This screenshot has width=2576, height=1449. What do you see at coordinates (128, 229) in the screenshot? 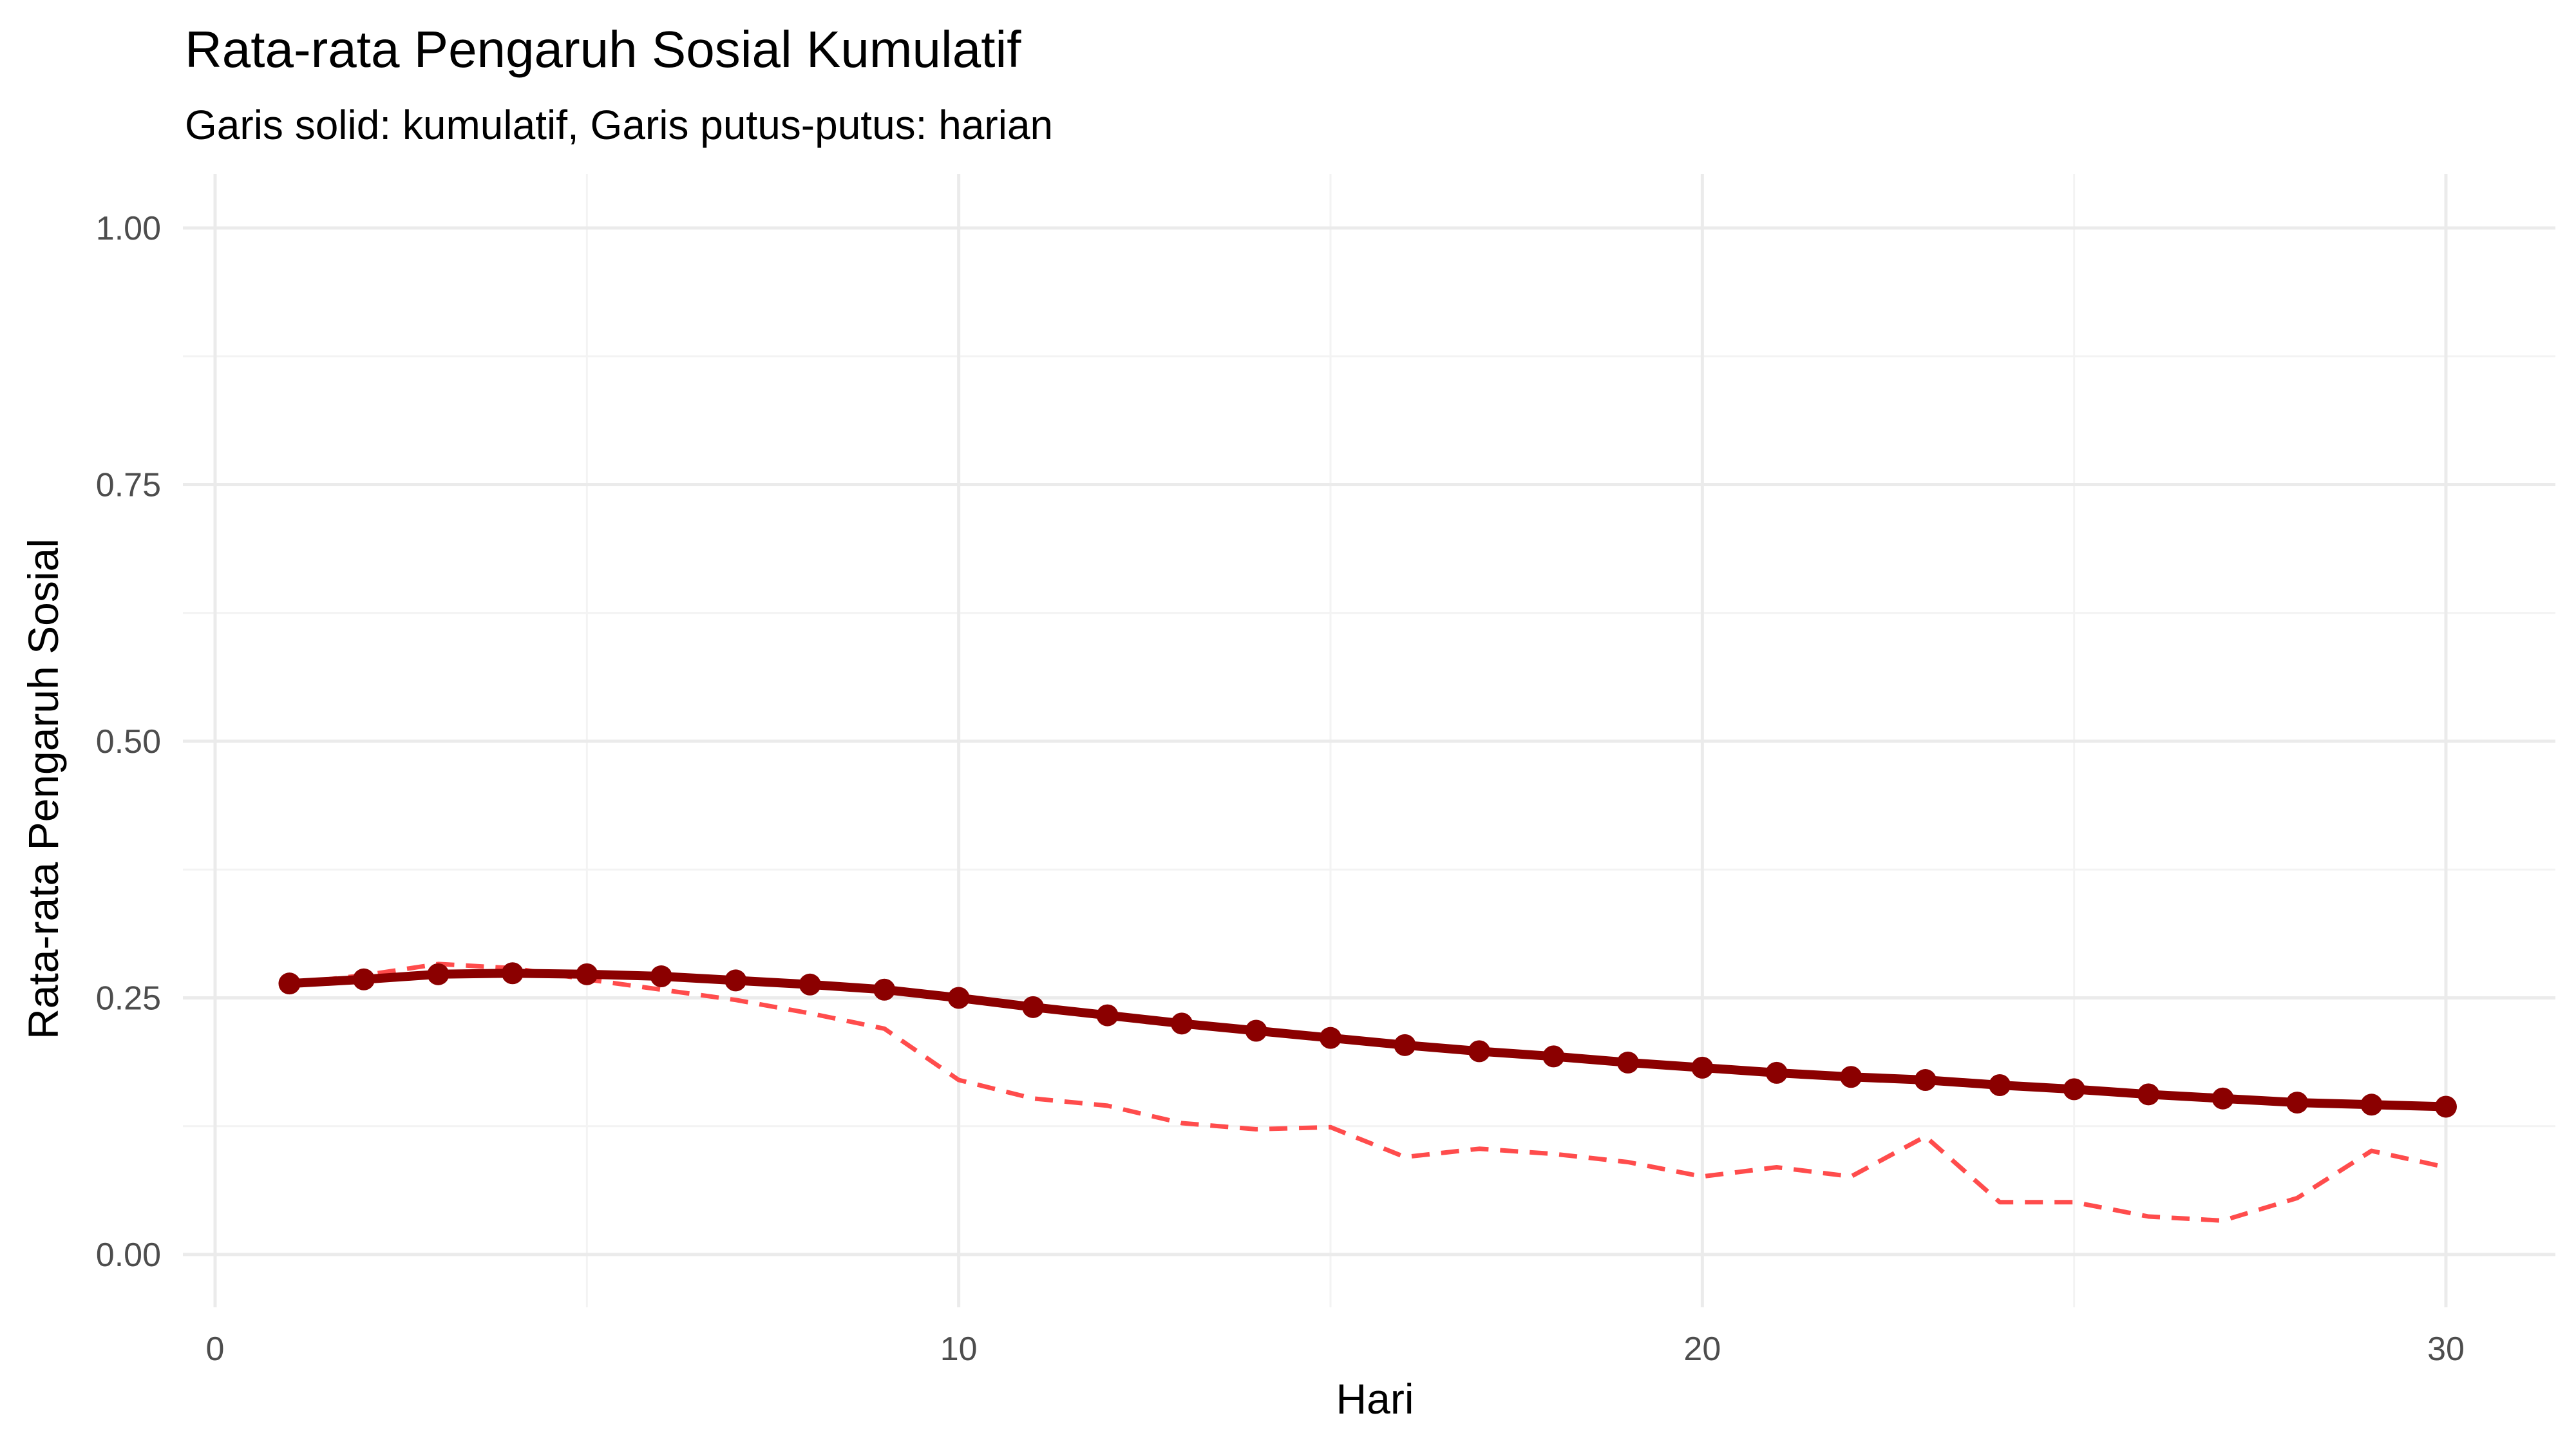
I see `y-tick-label: 1.00` at bounding box center [128, 229].